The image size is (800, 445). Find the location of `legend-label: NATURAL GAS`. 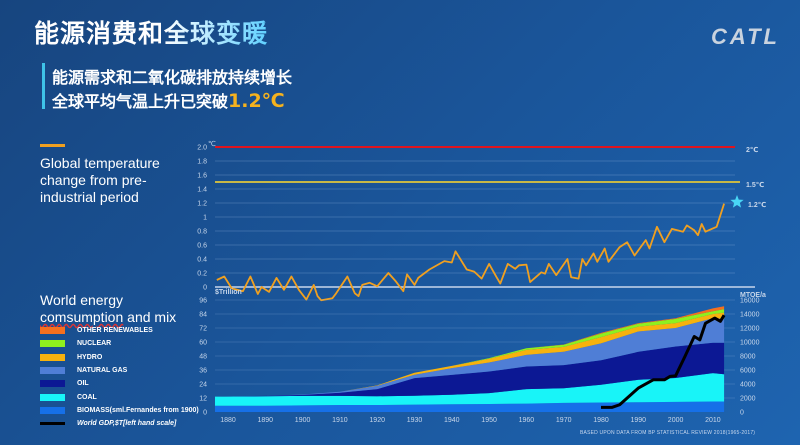

legend-label: NATURAL GAS is located at coordinates (102, 371).